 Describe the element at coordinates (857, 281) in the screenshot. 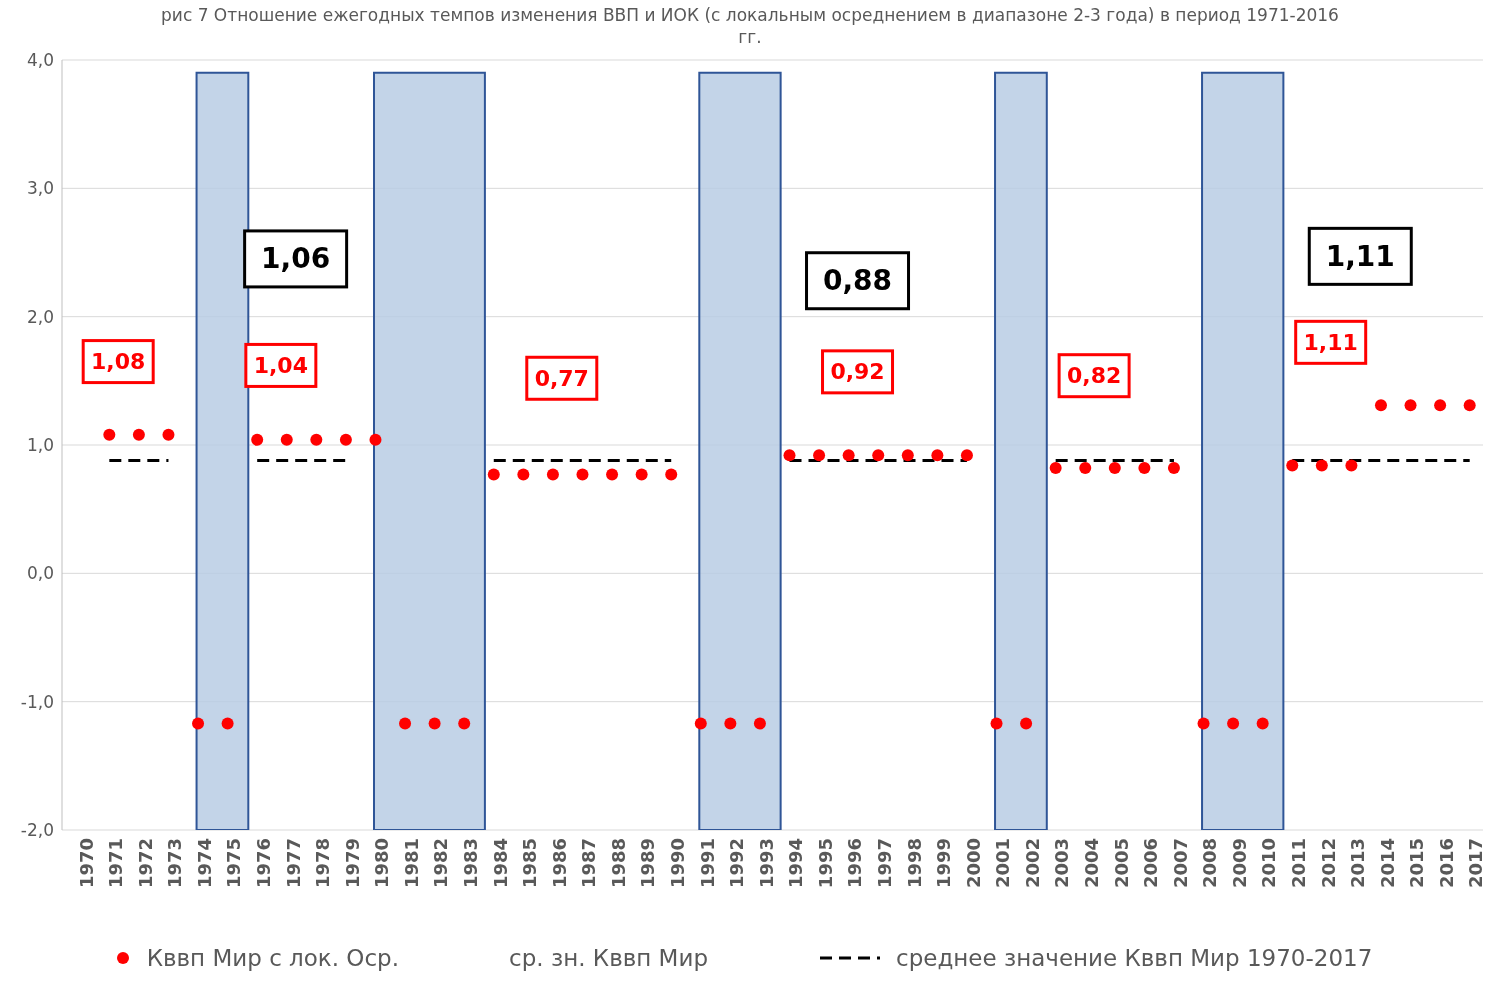

I see `annotation: 0,88` at that location.